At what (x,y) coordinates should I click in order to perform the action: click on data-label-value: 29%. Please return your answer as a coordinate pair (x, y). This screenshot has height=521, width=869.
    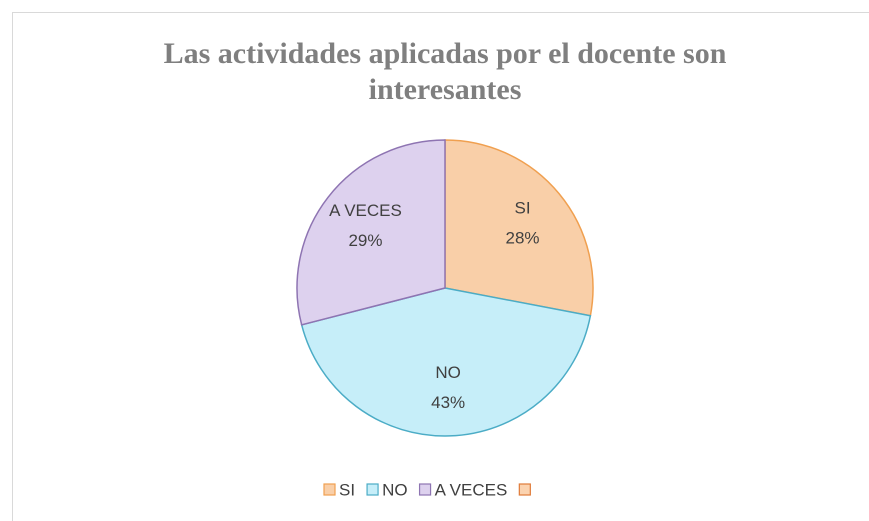
    Looking at the image, I should click on (365, 240).